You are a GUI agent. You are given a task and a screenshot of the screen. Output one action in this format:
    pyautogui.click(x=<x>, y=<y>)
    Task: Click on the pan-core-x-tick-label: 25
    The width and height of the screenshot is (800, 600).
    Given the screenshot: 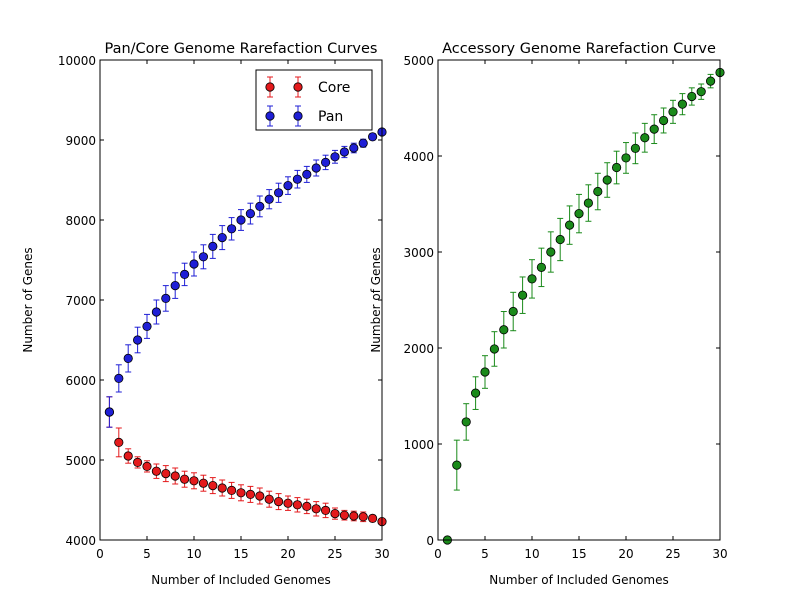 What is the action you would take?
    pyautogui.click(x=334, y=554)
    